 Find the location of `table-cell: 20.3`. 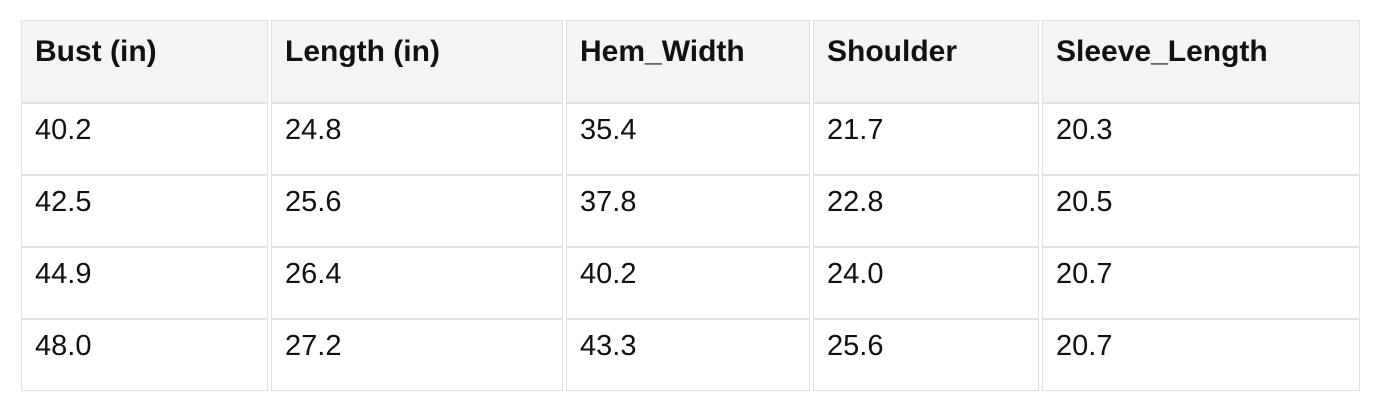

table-cell: 20.3 is located at coordinates (1201, 139).